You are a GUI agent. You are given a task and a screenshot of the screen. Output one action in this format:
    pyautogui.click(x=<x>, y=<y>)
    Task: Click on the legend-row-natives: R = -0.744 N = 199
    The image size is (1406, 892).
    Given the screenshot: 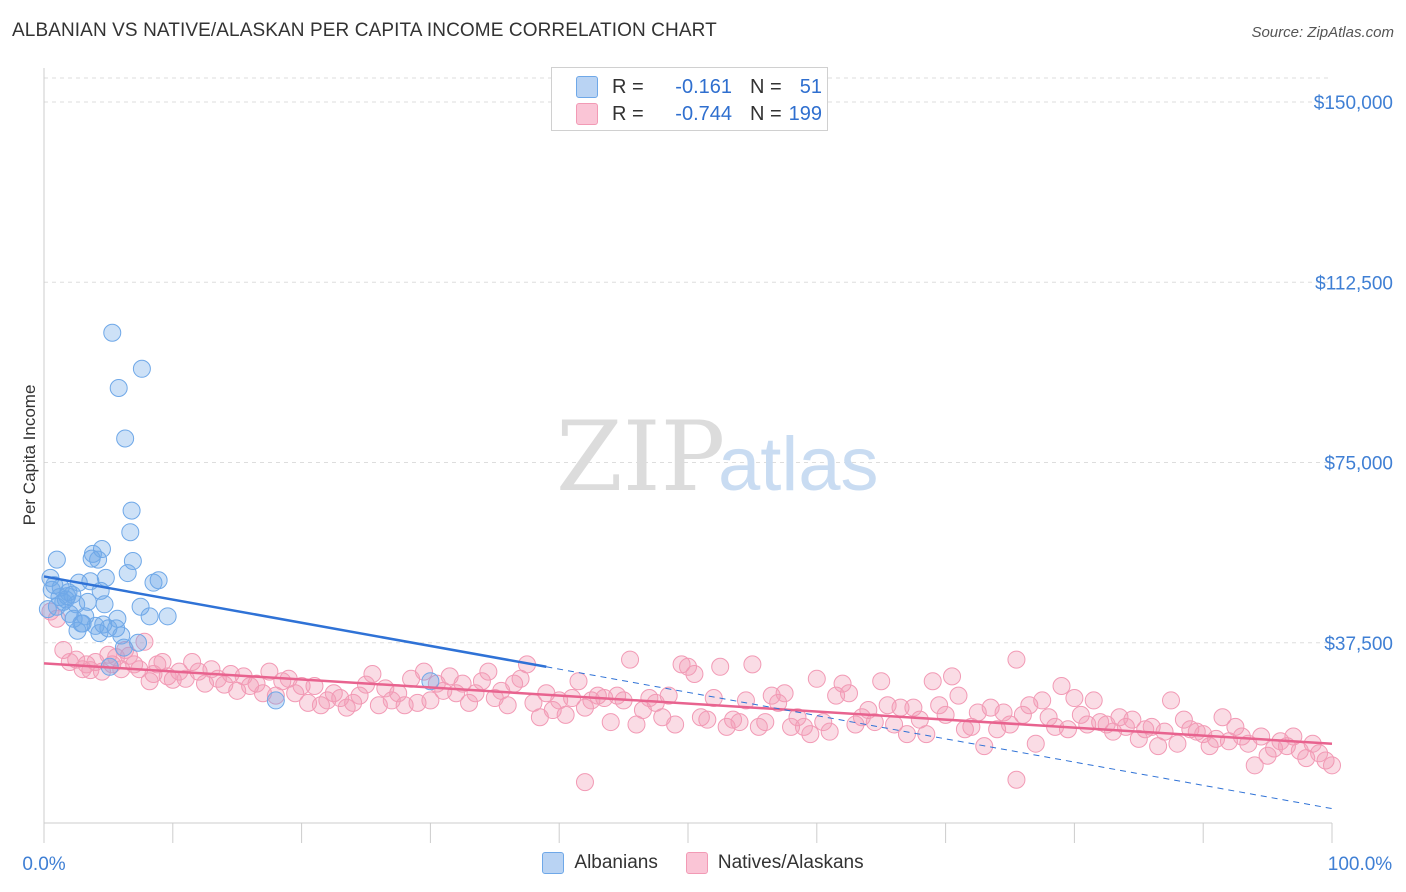 What is the action you would take?
    pyautogui.click(x=699, y=114)
    